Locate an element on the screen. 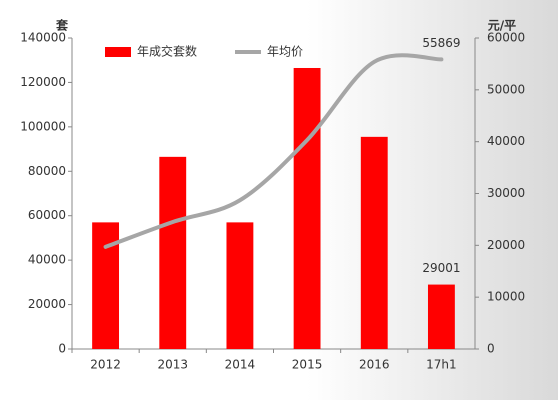 This screenshot has width=558, height=400. y2-tick-label: 30000 is located at coordinates (506, 193).